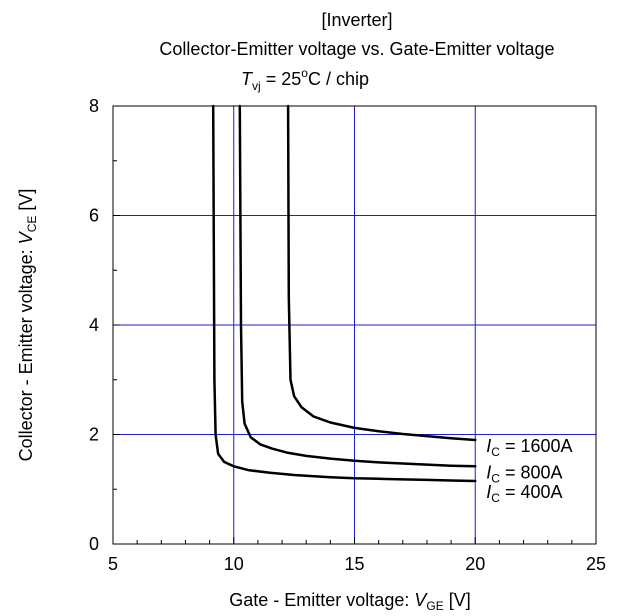  Describe the element at coordinates (536, 446) in the screenshot. I see `series-label-value: = 1600A` at that location.